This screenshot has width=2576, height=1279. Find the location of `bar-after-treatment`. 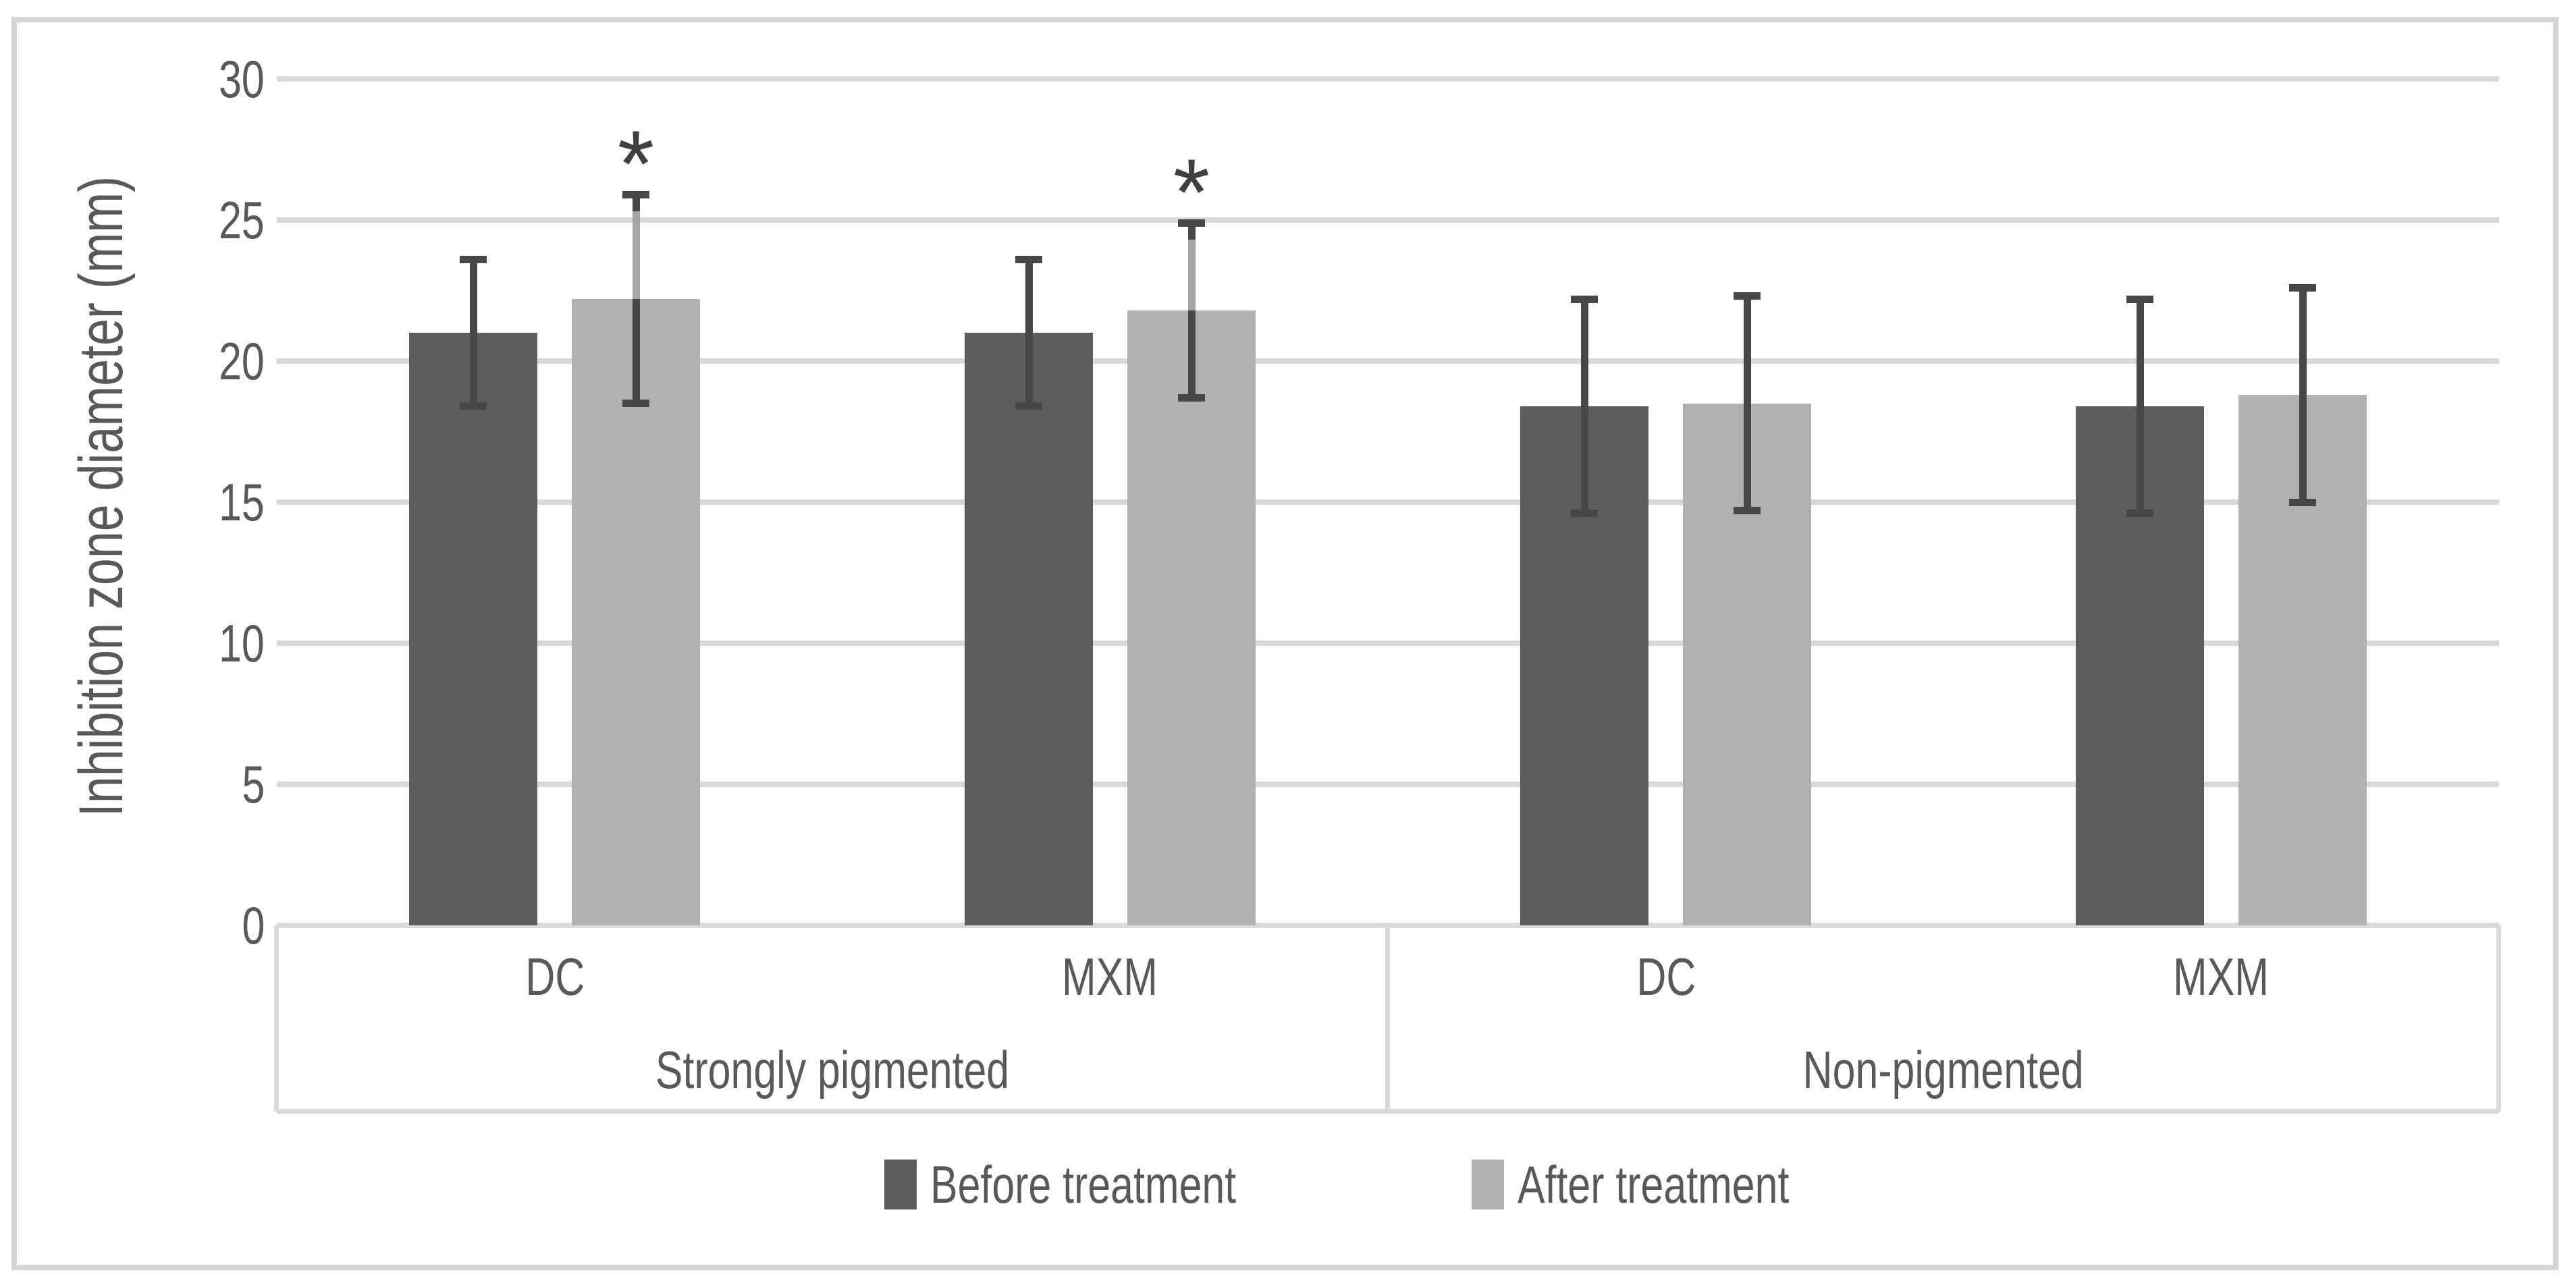

bar-after-treatment is located at coordinates (1191, 617).